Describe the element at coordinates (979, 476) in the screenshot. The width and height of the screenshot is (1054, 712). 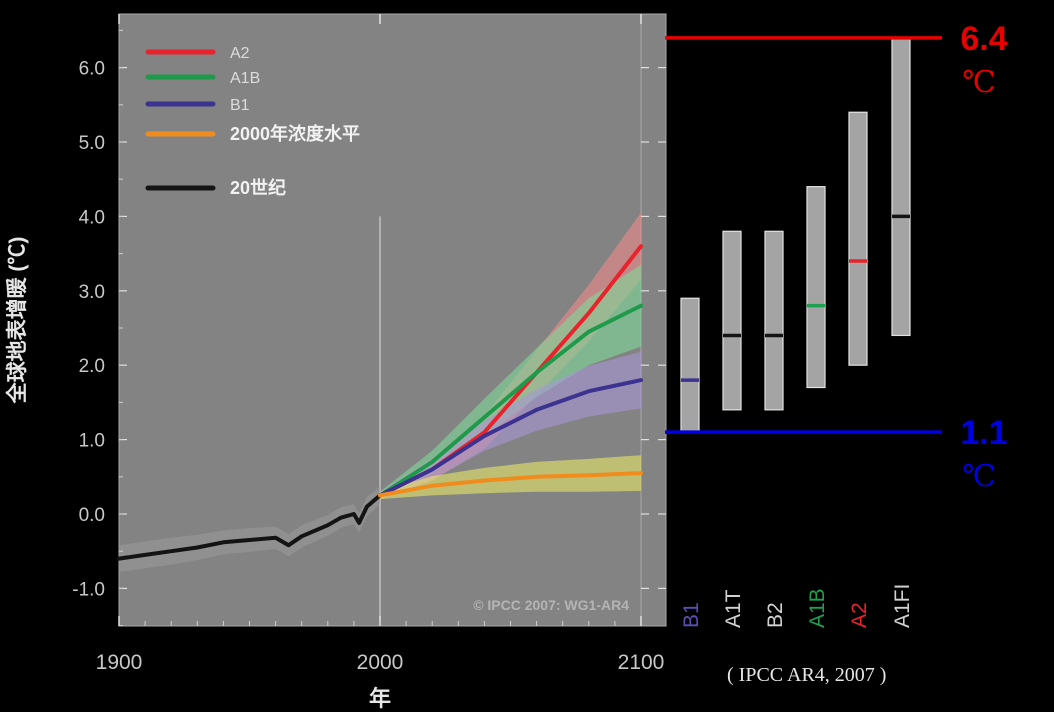
I see `bound-unit-1: ℃` at that location.